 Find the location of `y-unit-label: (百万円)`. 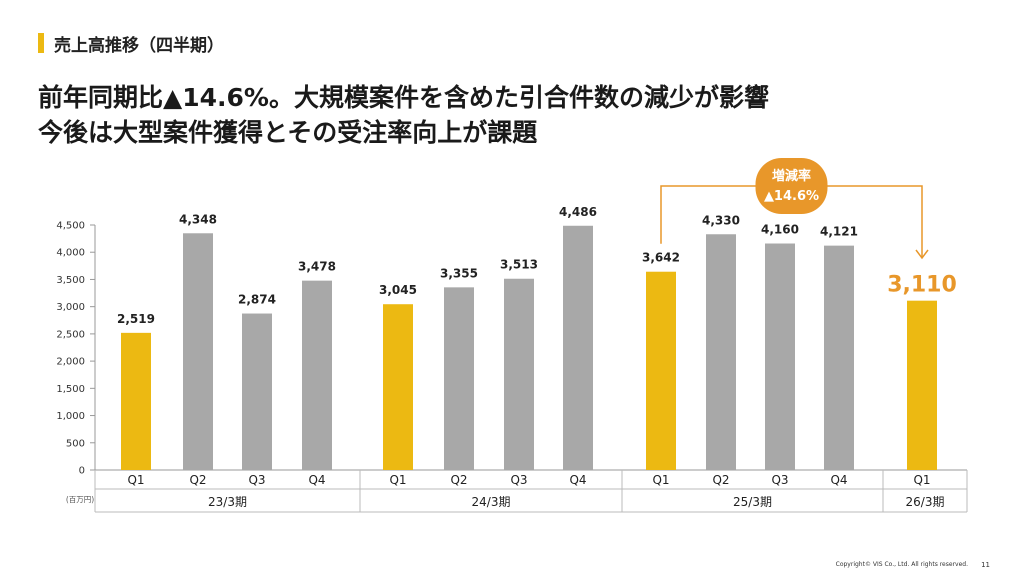

y-unit-label: (百万円) is located at coordinates (80, 499).